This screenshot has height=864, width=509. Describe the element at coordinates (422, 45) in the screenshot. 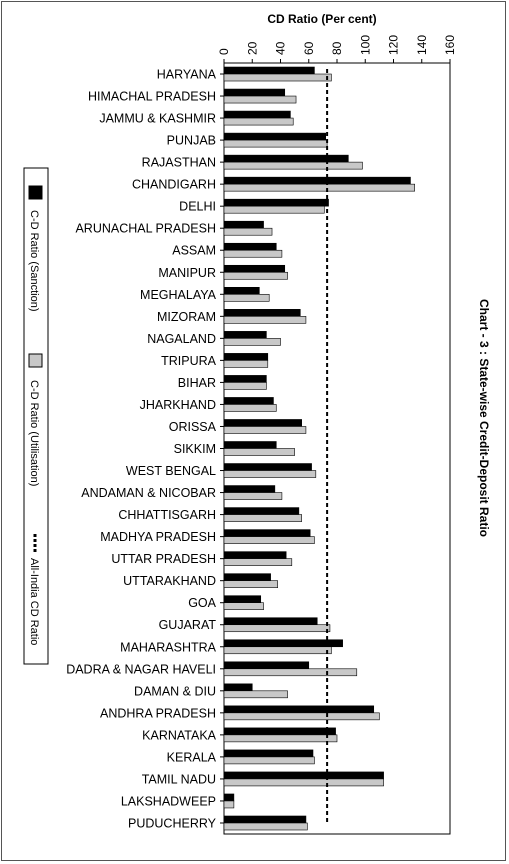

I see `x-tick-label: 140` at that location.